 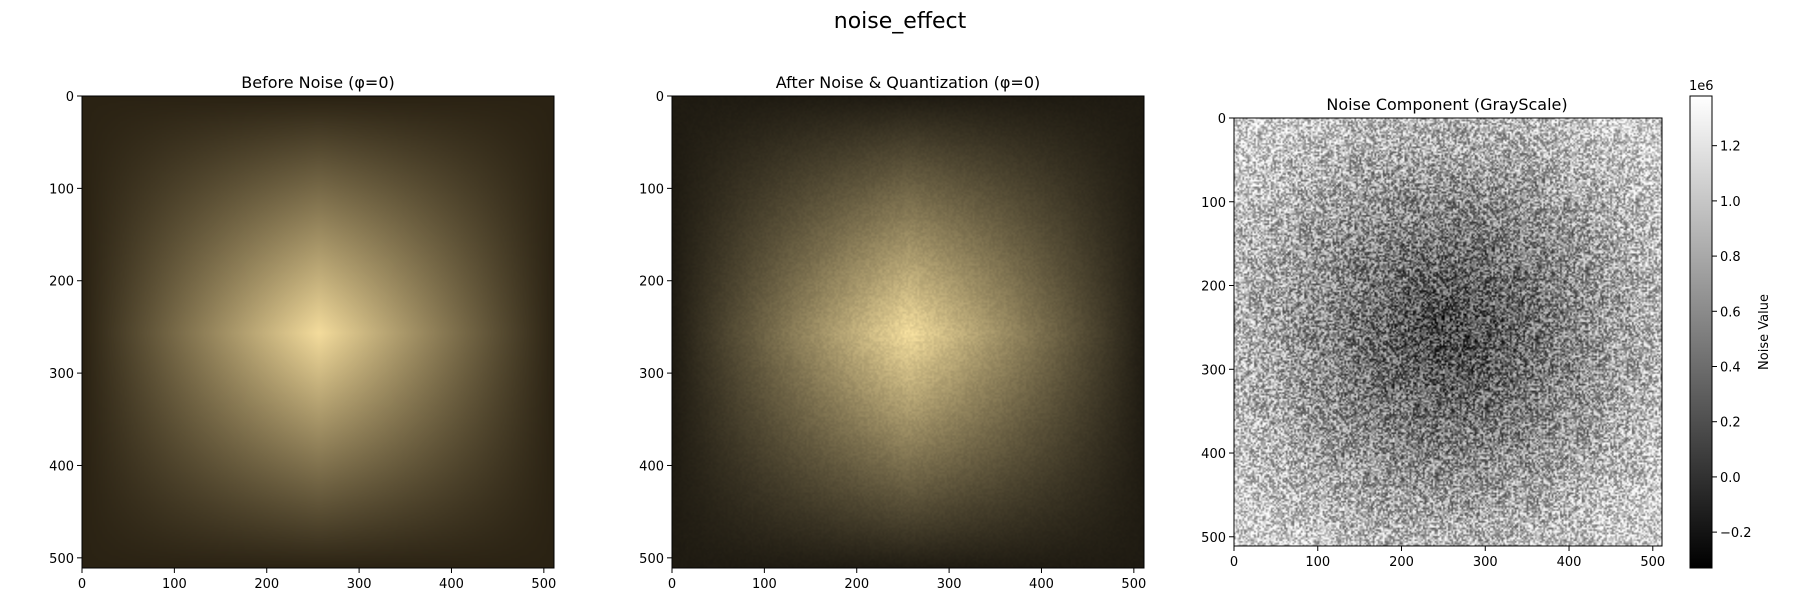 I want to click on colorbar-gradient, so click(x=1701, y=332).